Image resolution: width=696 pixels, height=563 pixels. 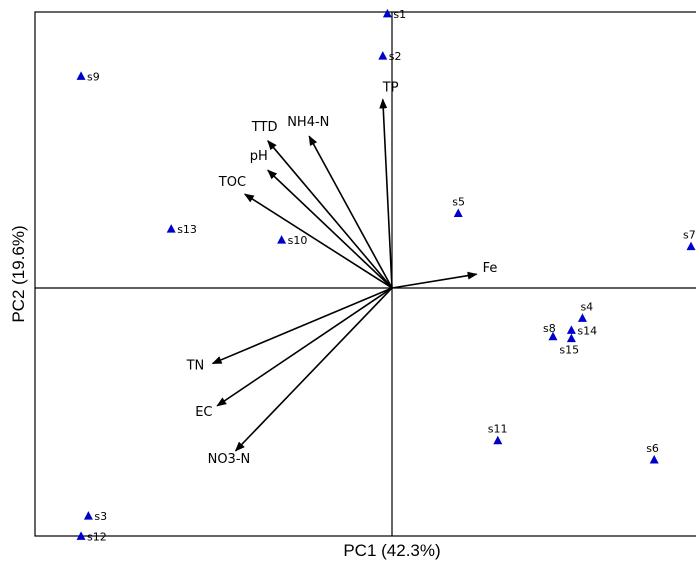 What do you see at coordinates (259, 156) in the screenshot?
I see `vector-label-ph: pH` at bounding box center [259, 156].